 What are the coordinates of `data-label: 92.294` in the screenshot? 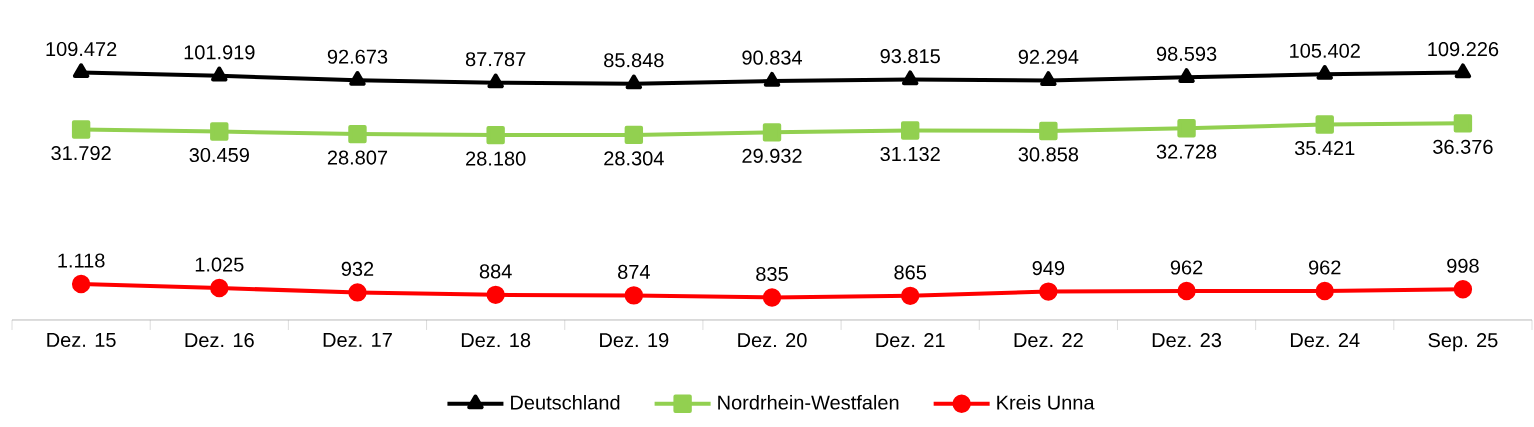 It's located at (1048, 56).